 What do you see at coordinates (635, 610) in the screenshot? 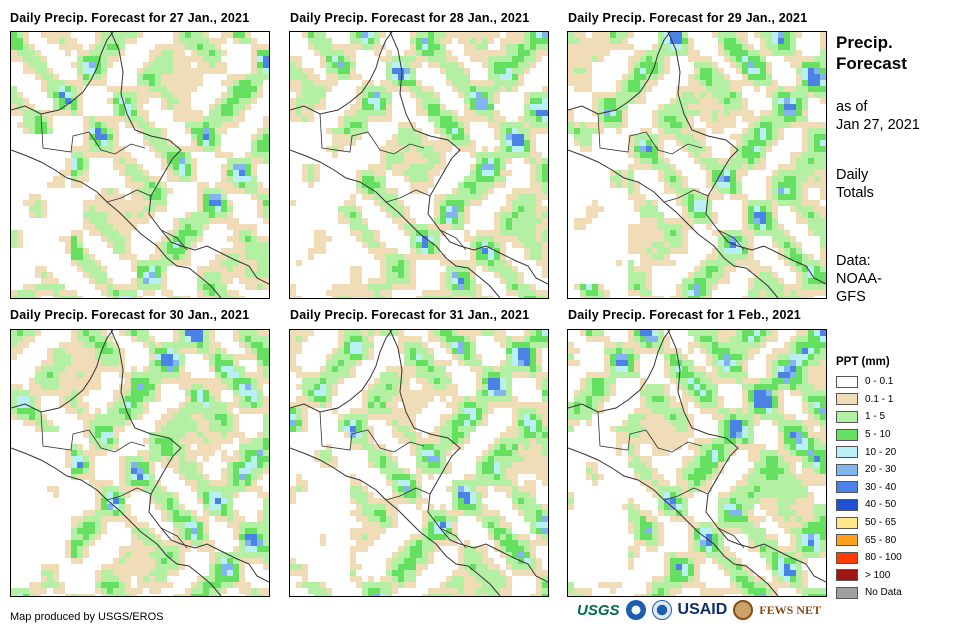
I see `noaa-logo-icon` at bounding box center [635, 610].